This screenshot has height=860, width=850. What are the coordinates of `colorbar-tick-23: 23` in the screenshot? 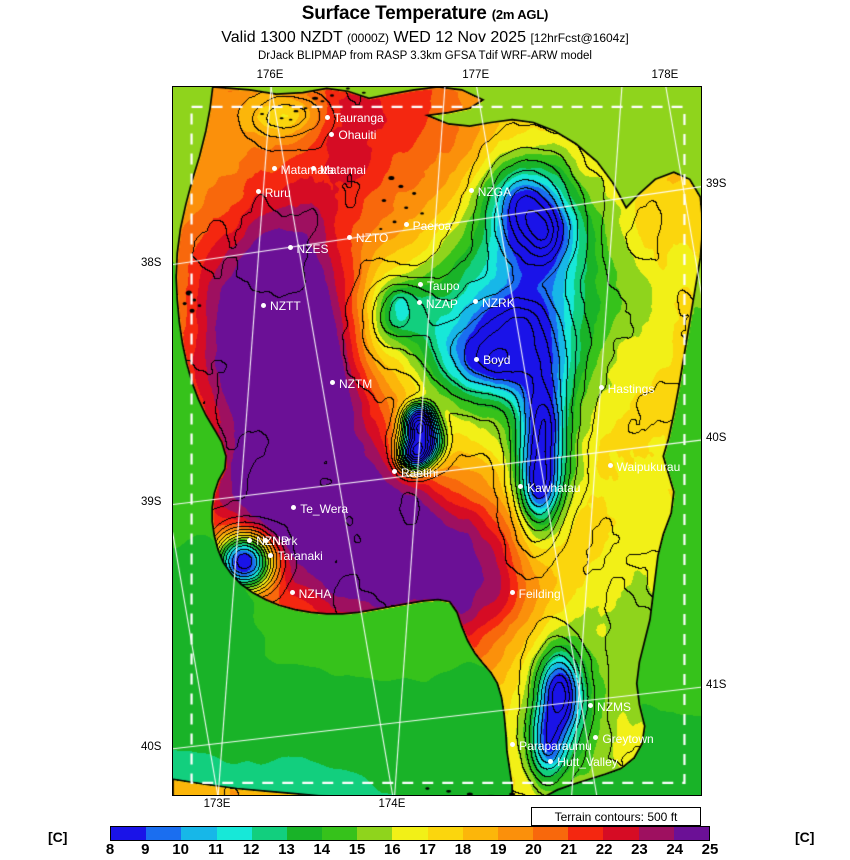 It's located at (639, 849).